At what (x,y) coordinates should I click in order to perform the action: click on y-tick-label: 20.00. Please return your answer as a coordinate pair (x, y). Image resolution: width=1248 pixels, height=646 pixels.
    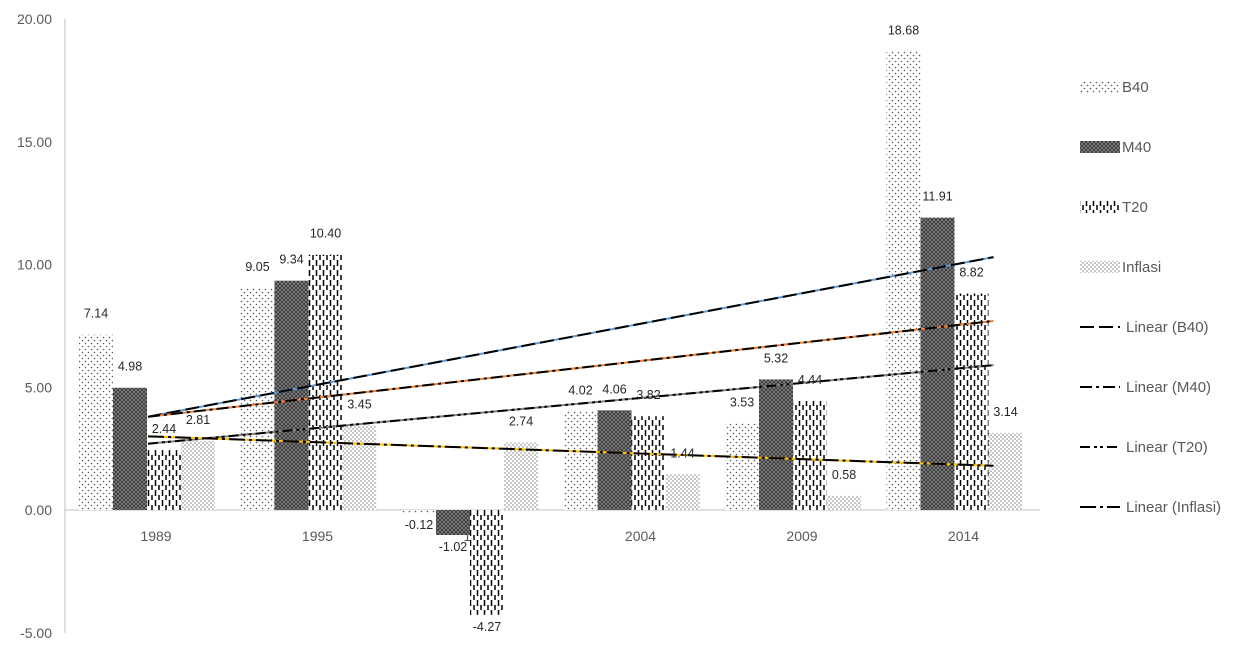
    Looking at the image, I should click on (34, 19).